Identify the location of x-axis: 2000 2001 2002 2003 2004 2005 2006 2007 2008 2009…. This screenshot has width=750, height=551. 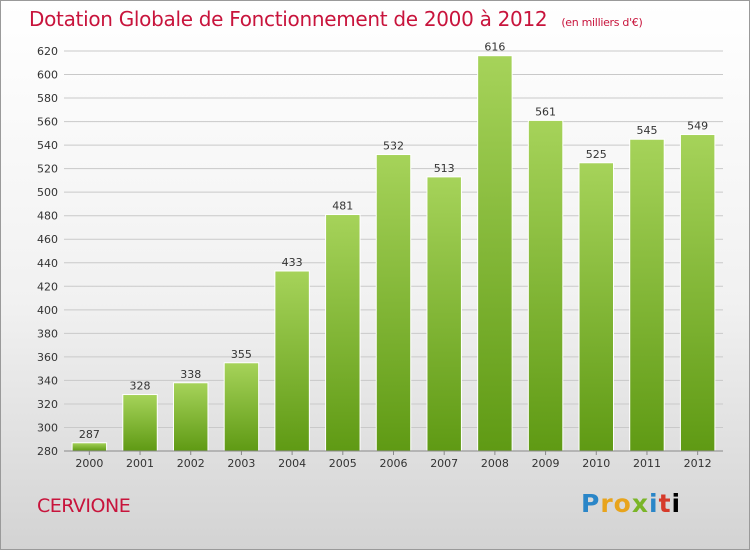
(393, 460).